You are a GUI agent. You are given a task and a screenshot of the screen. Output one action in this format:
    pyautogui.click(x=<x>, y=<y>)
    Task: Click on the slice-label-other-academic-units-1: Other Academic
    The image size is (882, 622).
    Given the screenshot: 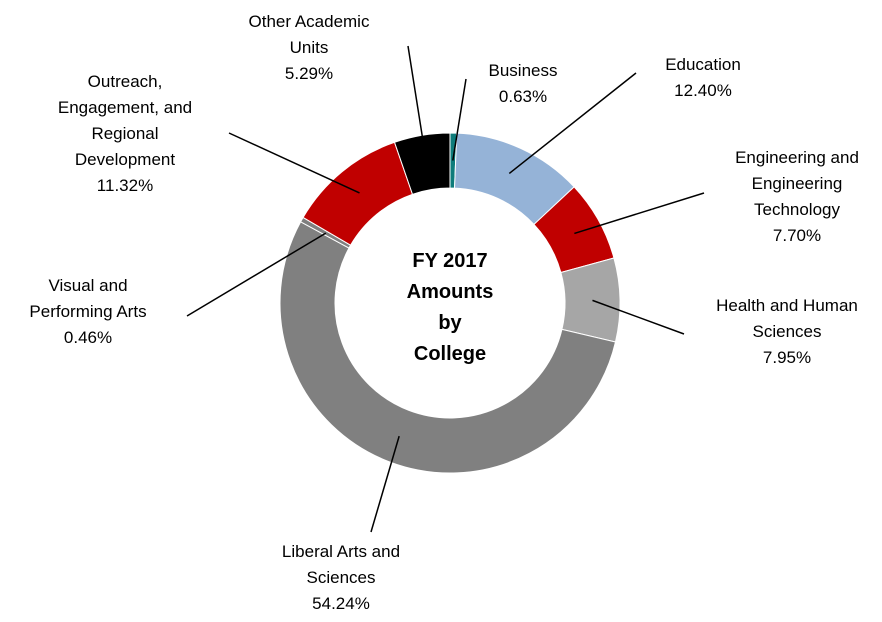 What is the action you would take?
    pyautogui.click(x=309, y=21)
    